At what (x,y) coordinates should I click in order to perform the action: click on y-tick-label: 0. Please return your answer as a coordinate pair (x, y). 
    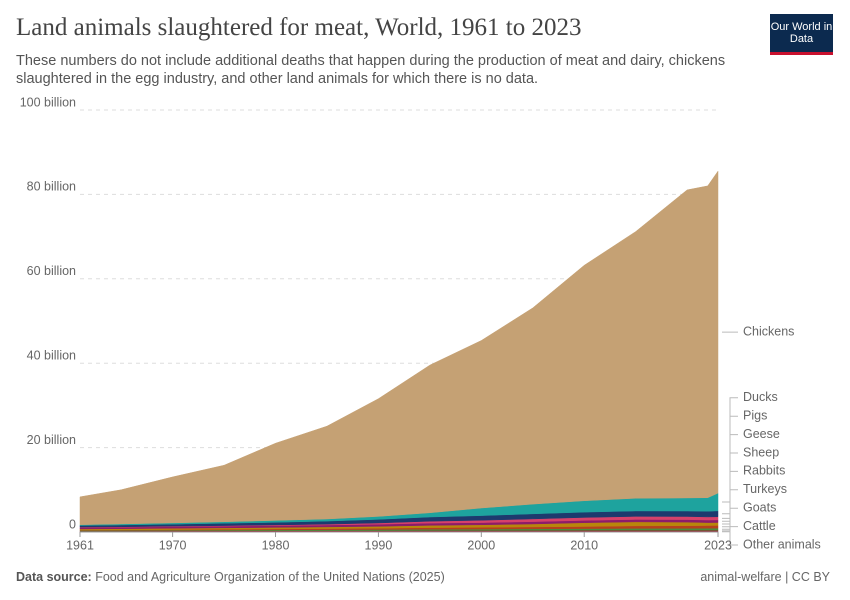
    Looking at the image, I should click on (72, 524).